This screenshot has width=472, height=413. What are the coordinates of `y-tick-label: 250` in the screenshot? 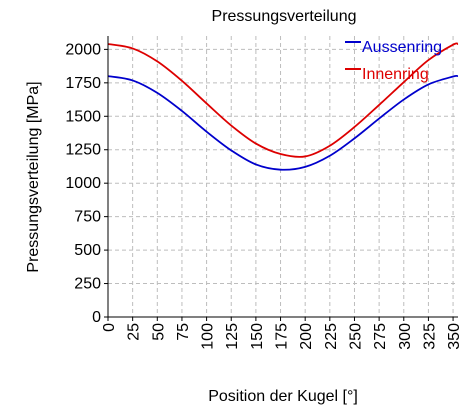 It's located at (87, 284).